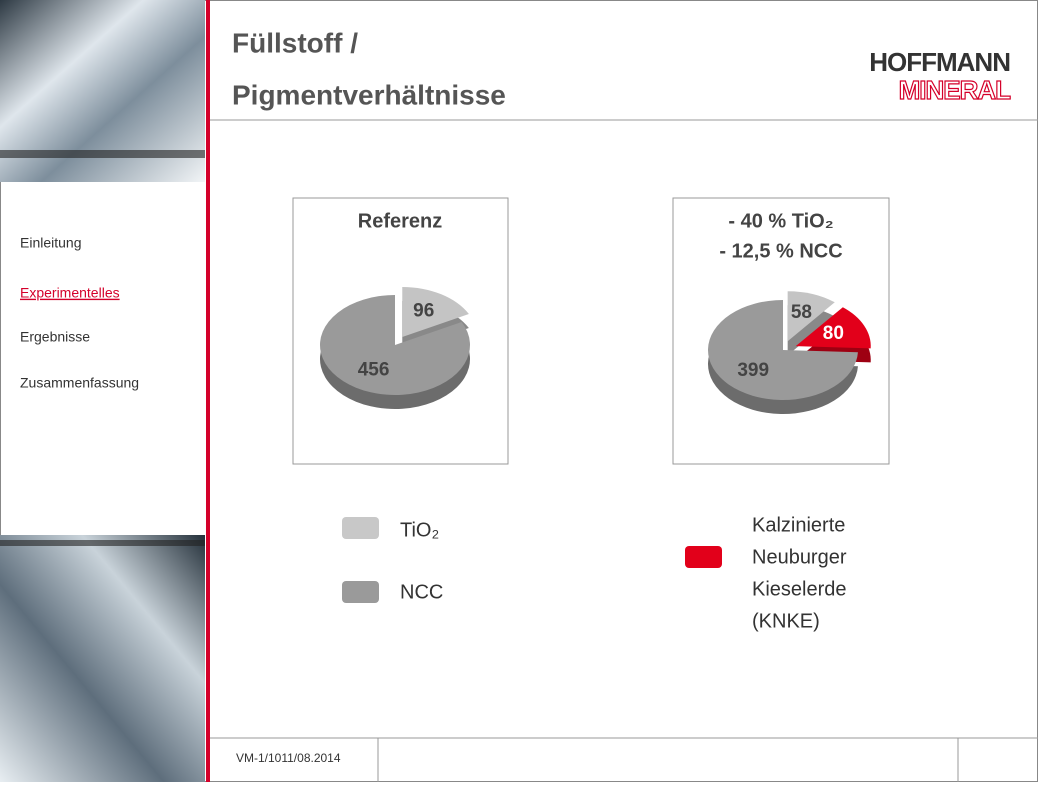 The image size is (1038, 787). Describe the element at coordinates (419, 530) in the screenshot. I see `legend-label: TiO₂` at that location.